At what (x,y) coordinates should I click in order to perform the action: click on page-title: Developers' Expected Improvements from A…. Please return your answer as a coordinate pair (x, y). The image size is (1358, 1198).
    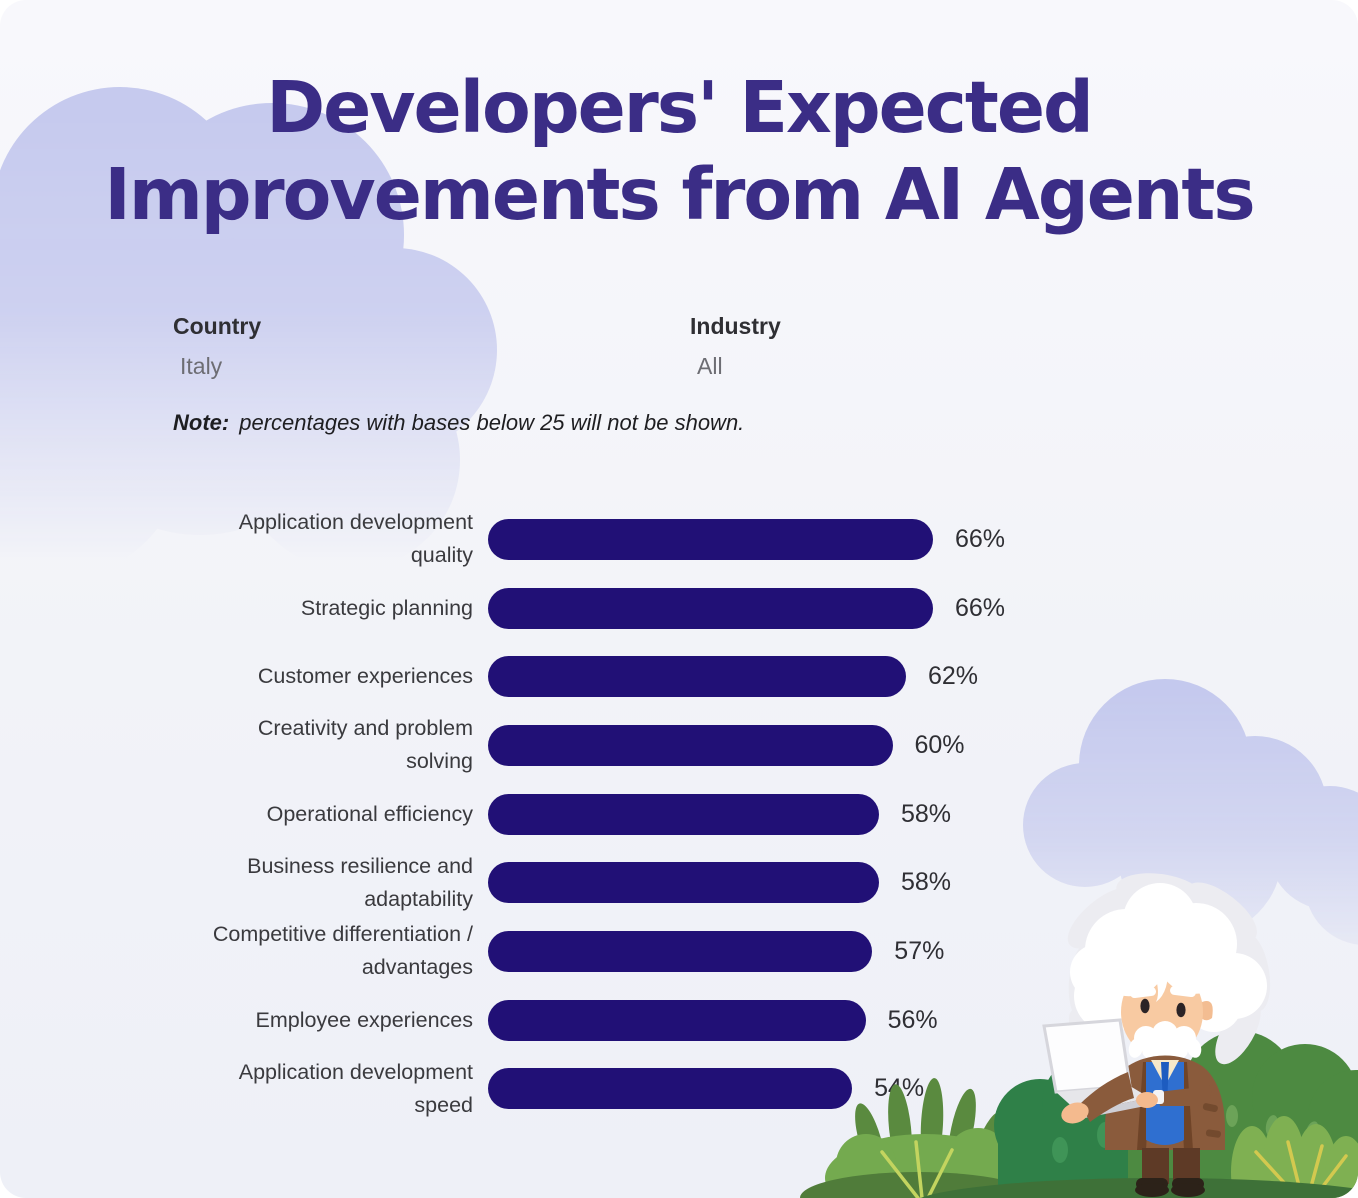
    Looking at the image, I should click on (679, 151).